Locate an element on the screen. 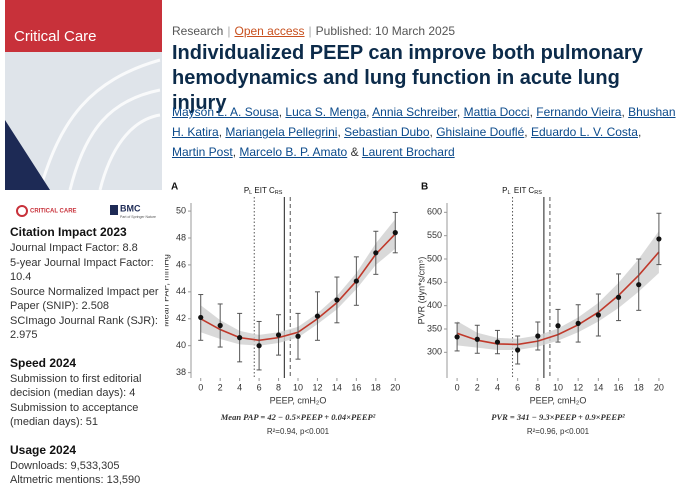 The width and height of the screenshot is (680, 500). y-axis-label: PVR (dyn*s/cm⁵) is located at coordinates (421, 291).